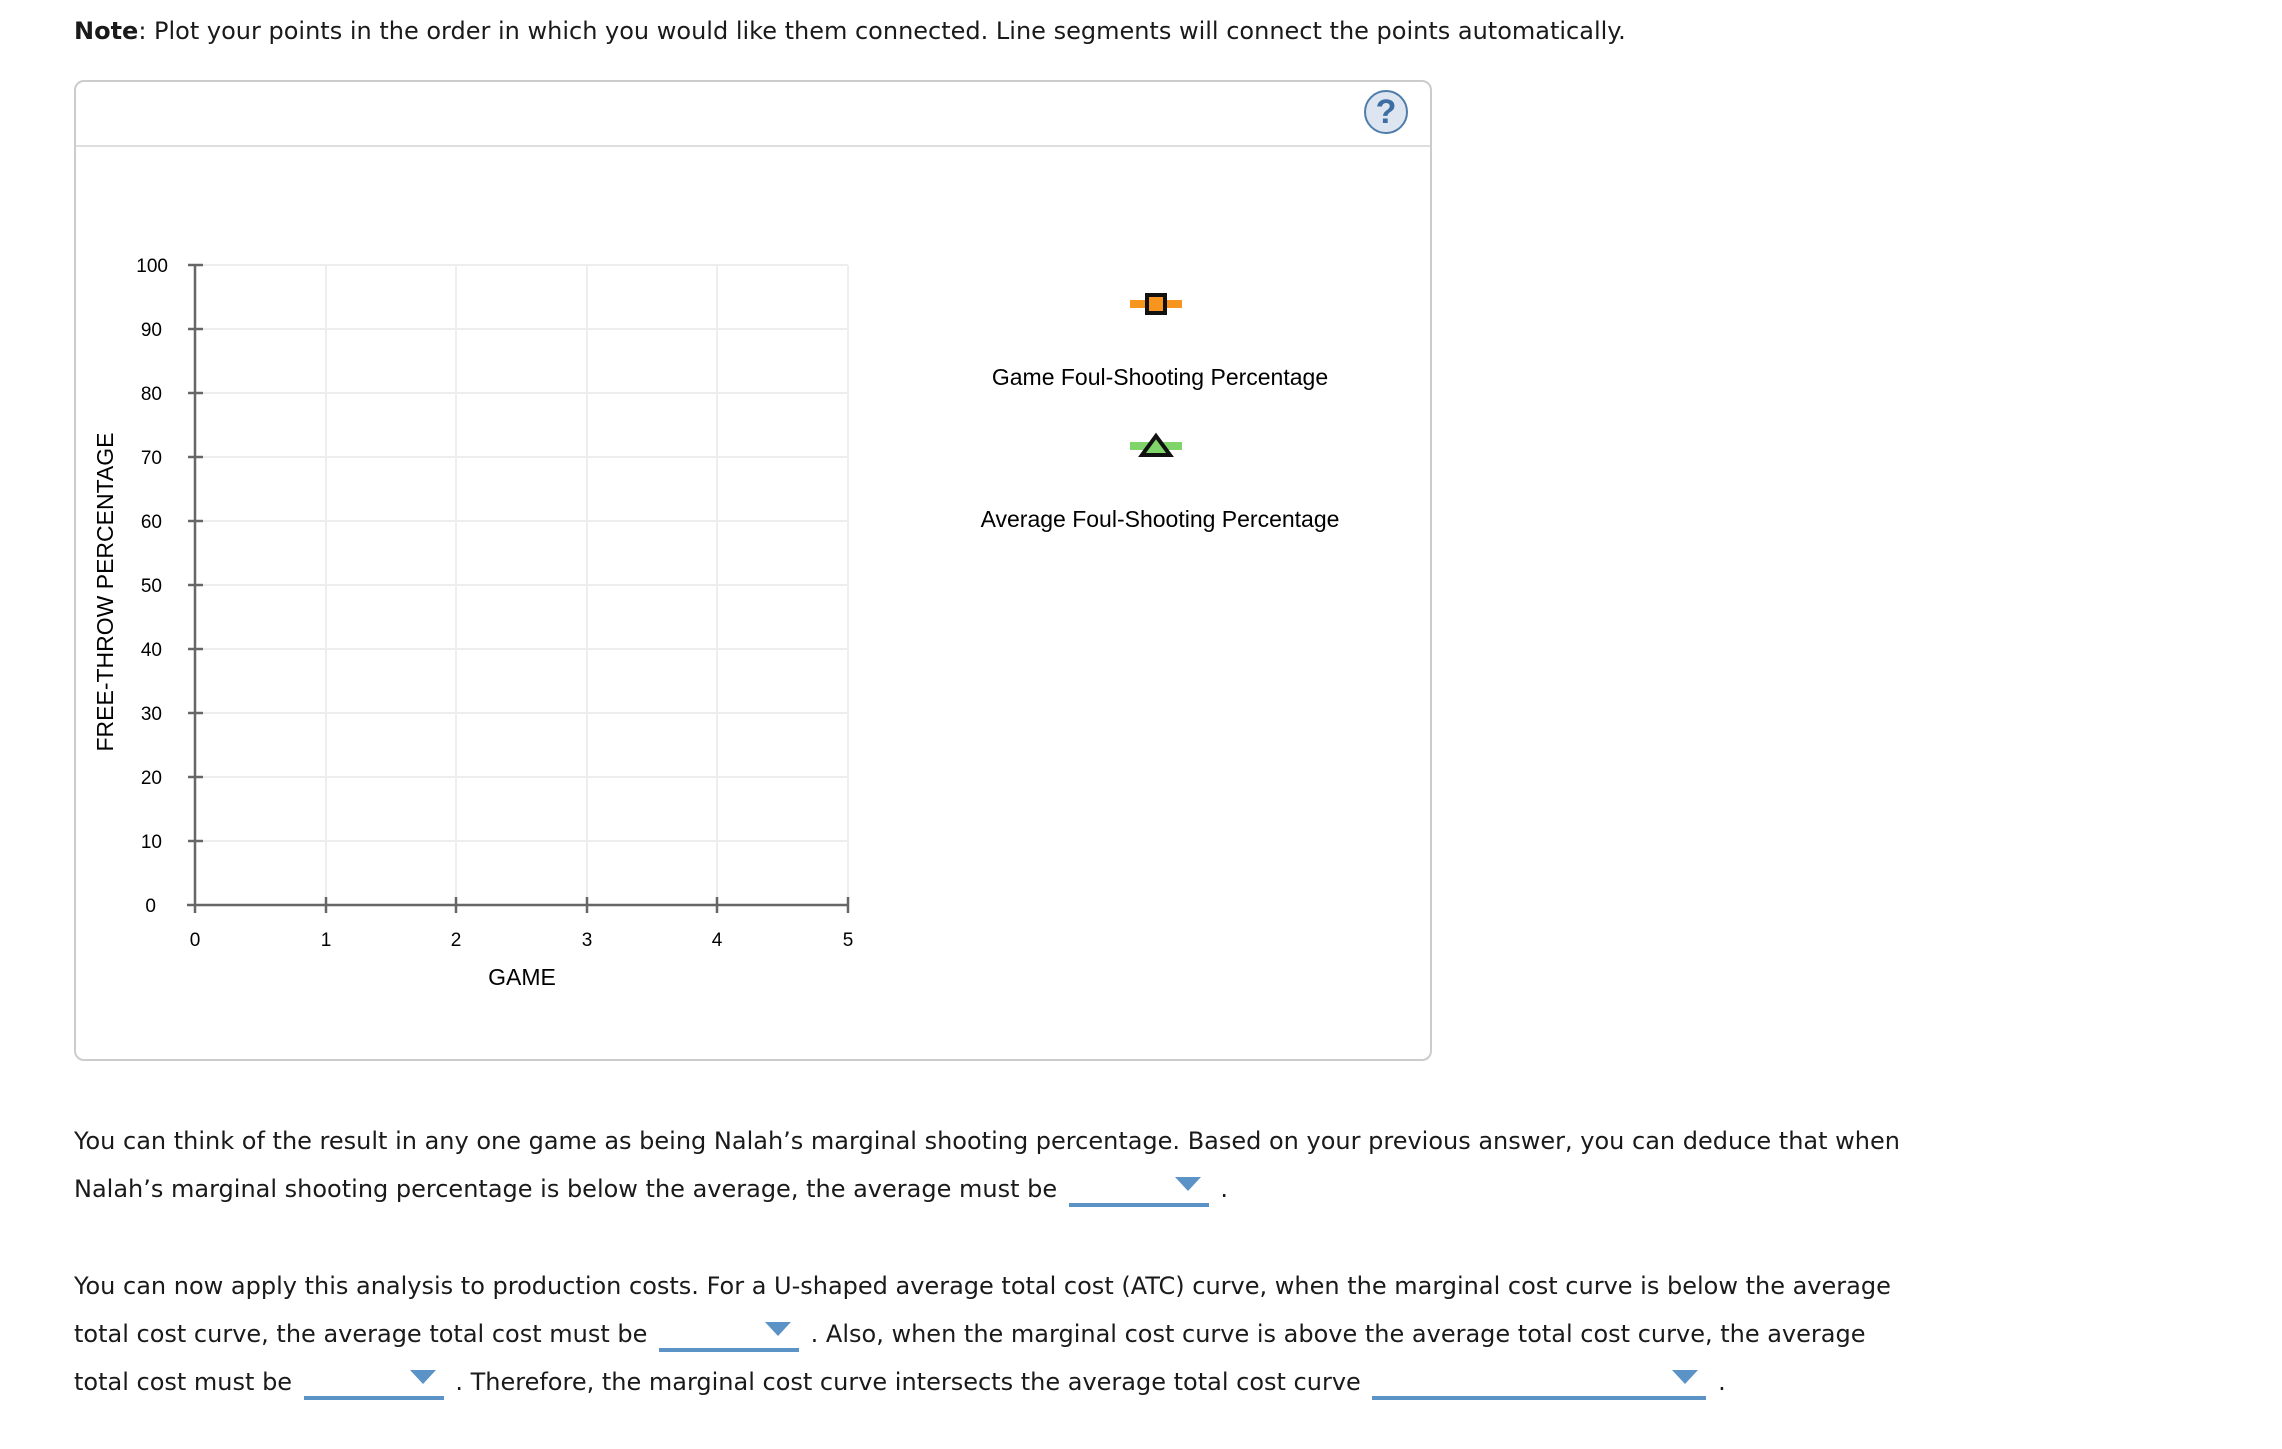 This screenshot has width=2282, height=1449. I want to click on paragraph1-period: ., so click(1224, 1189).